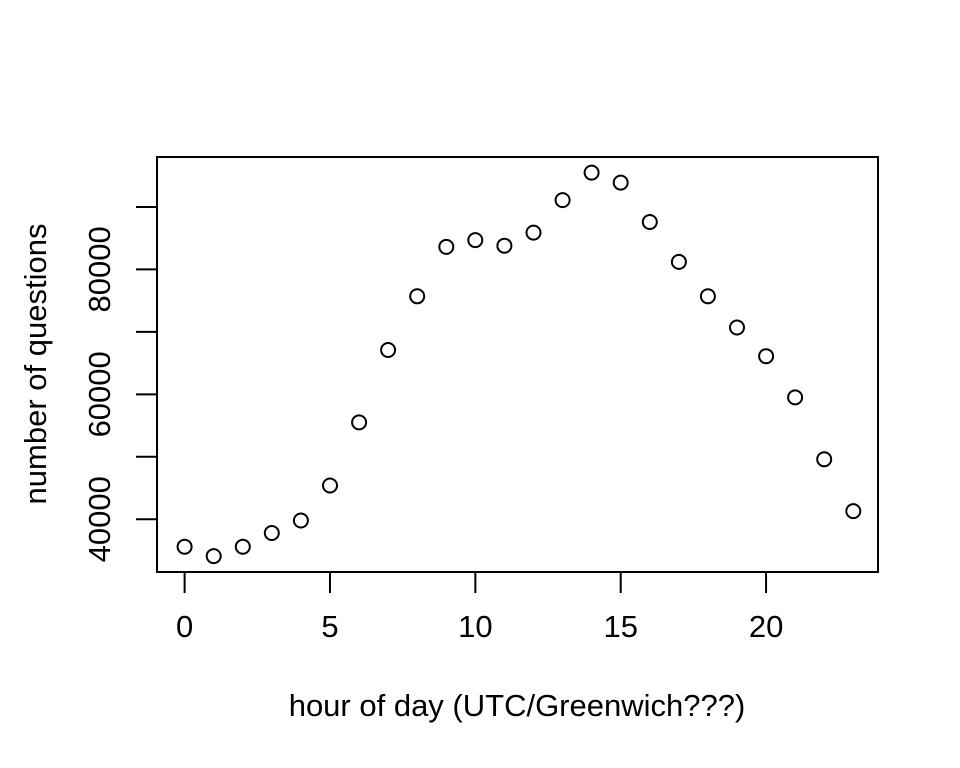 The width and height of the screenshot is (960, 768). What do you see at coordinates (184, 626) in the screenshot?
I see `x-tick-label: 0` at bounding box center [184, 626].